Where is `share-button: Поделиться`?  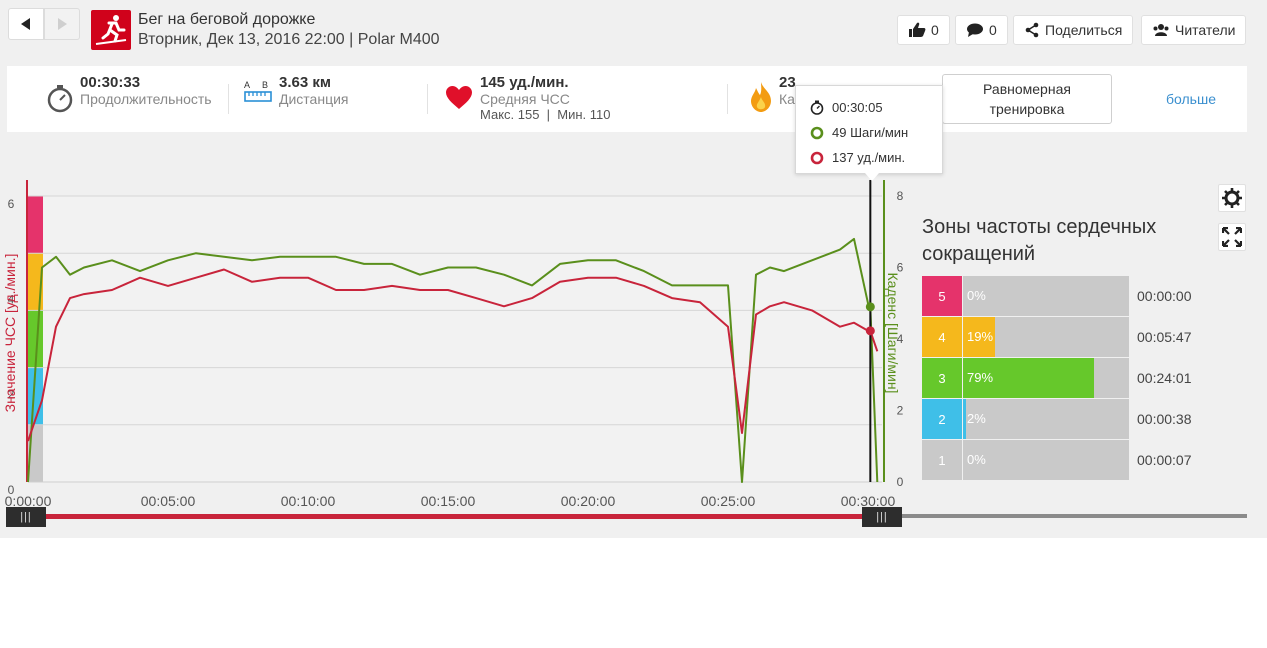
share-button: Поделиться is located at coordinates (1073, 30).